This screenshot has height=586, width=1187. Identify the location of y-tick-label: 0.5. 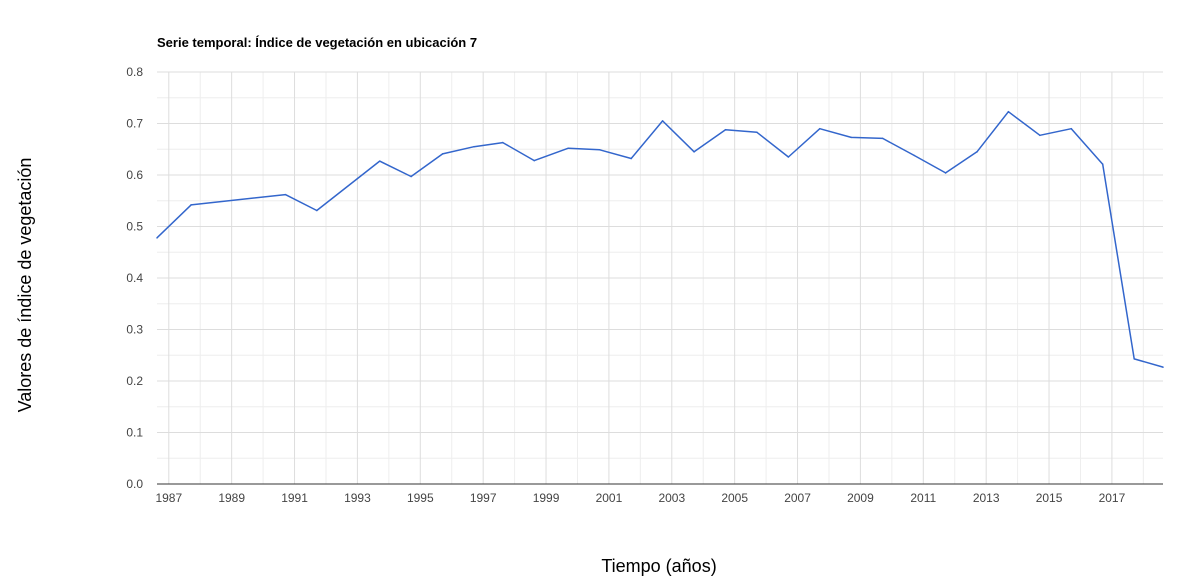
(134, 227).